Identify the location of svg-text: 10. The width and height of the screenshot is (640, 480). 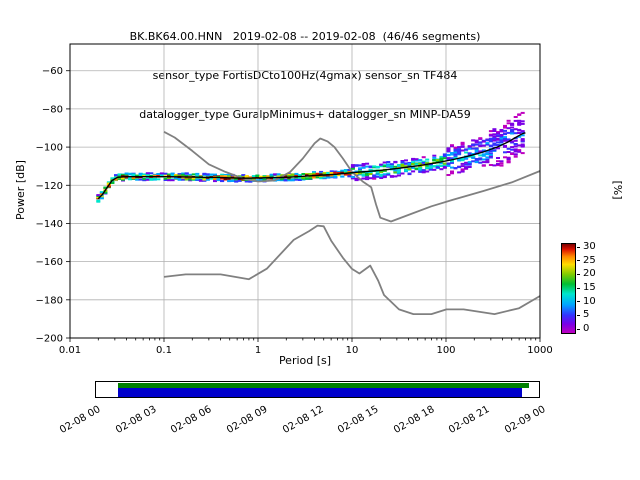
(352, 350).